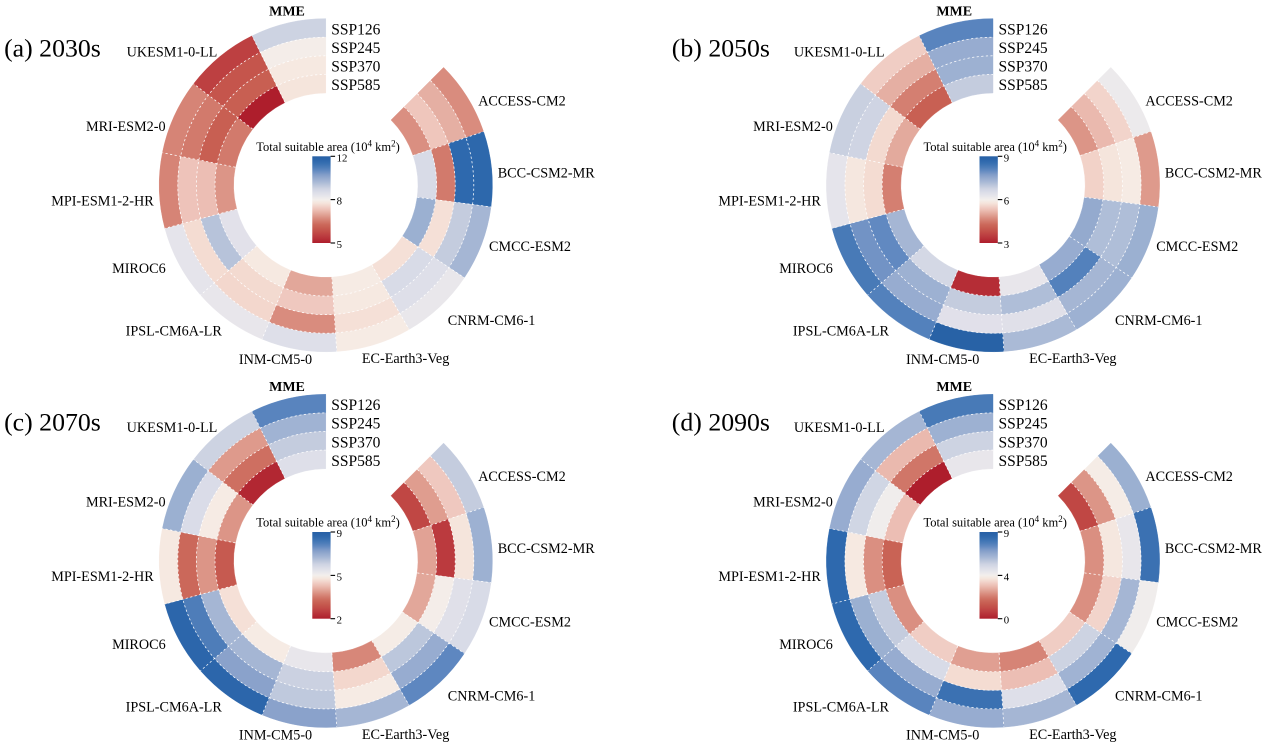  What do you see at coordinates (1007, 202) in the screenshot?
I see `svg-text: 6` at bounding box center [1007, 202].